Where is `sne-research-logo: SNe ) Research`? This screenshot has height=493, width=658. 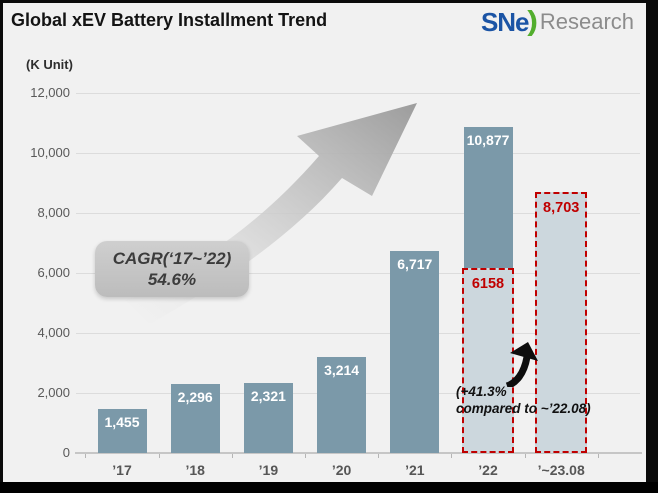
sne-research-logo: SNe ) Research is located at coordinates (557, 22).